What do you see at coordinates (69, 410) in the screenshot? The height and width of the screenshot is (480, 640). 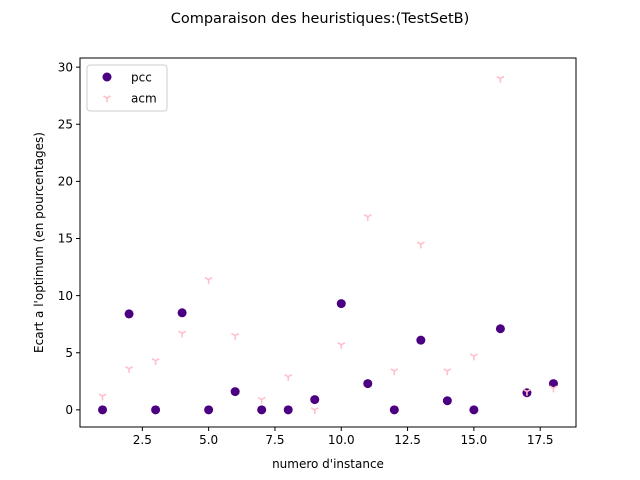 I see `y-tick-label: 0` at bounding box center [69, 410].